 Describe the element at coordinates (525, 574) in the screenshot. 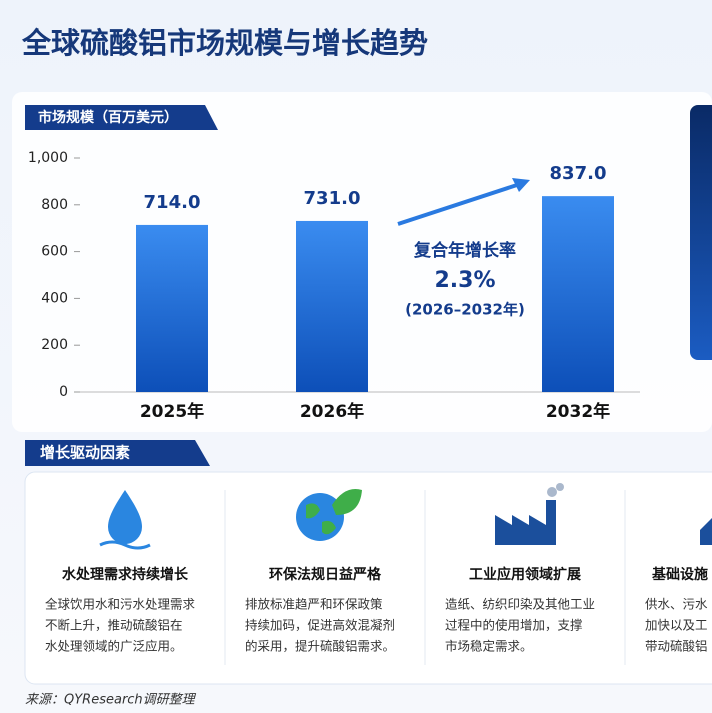

I see `card-title: 工业应用领域扩展` at that location.